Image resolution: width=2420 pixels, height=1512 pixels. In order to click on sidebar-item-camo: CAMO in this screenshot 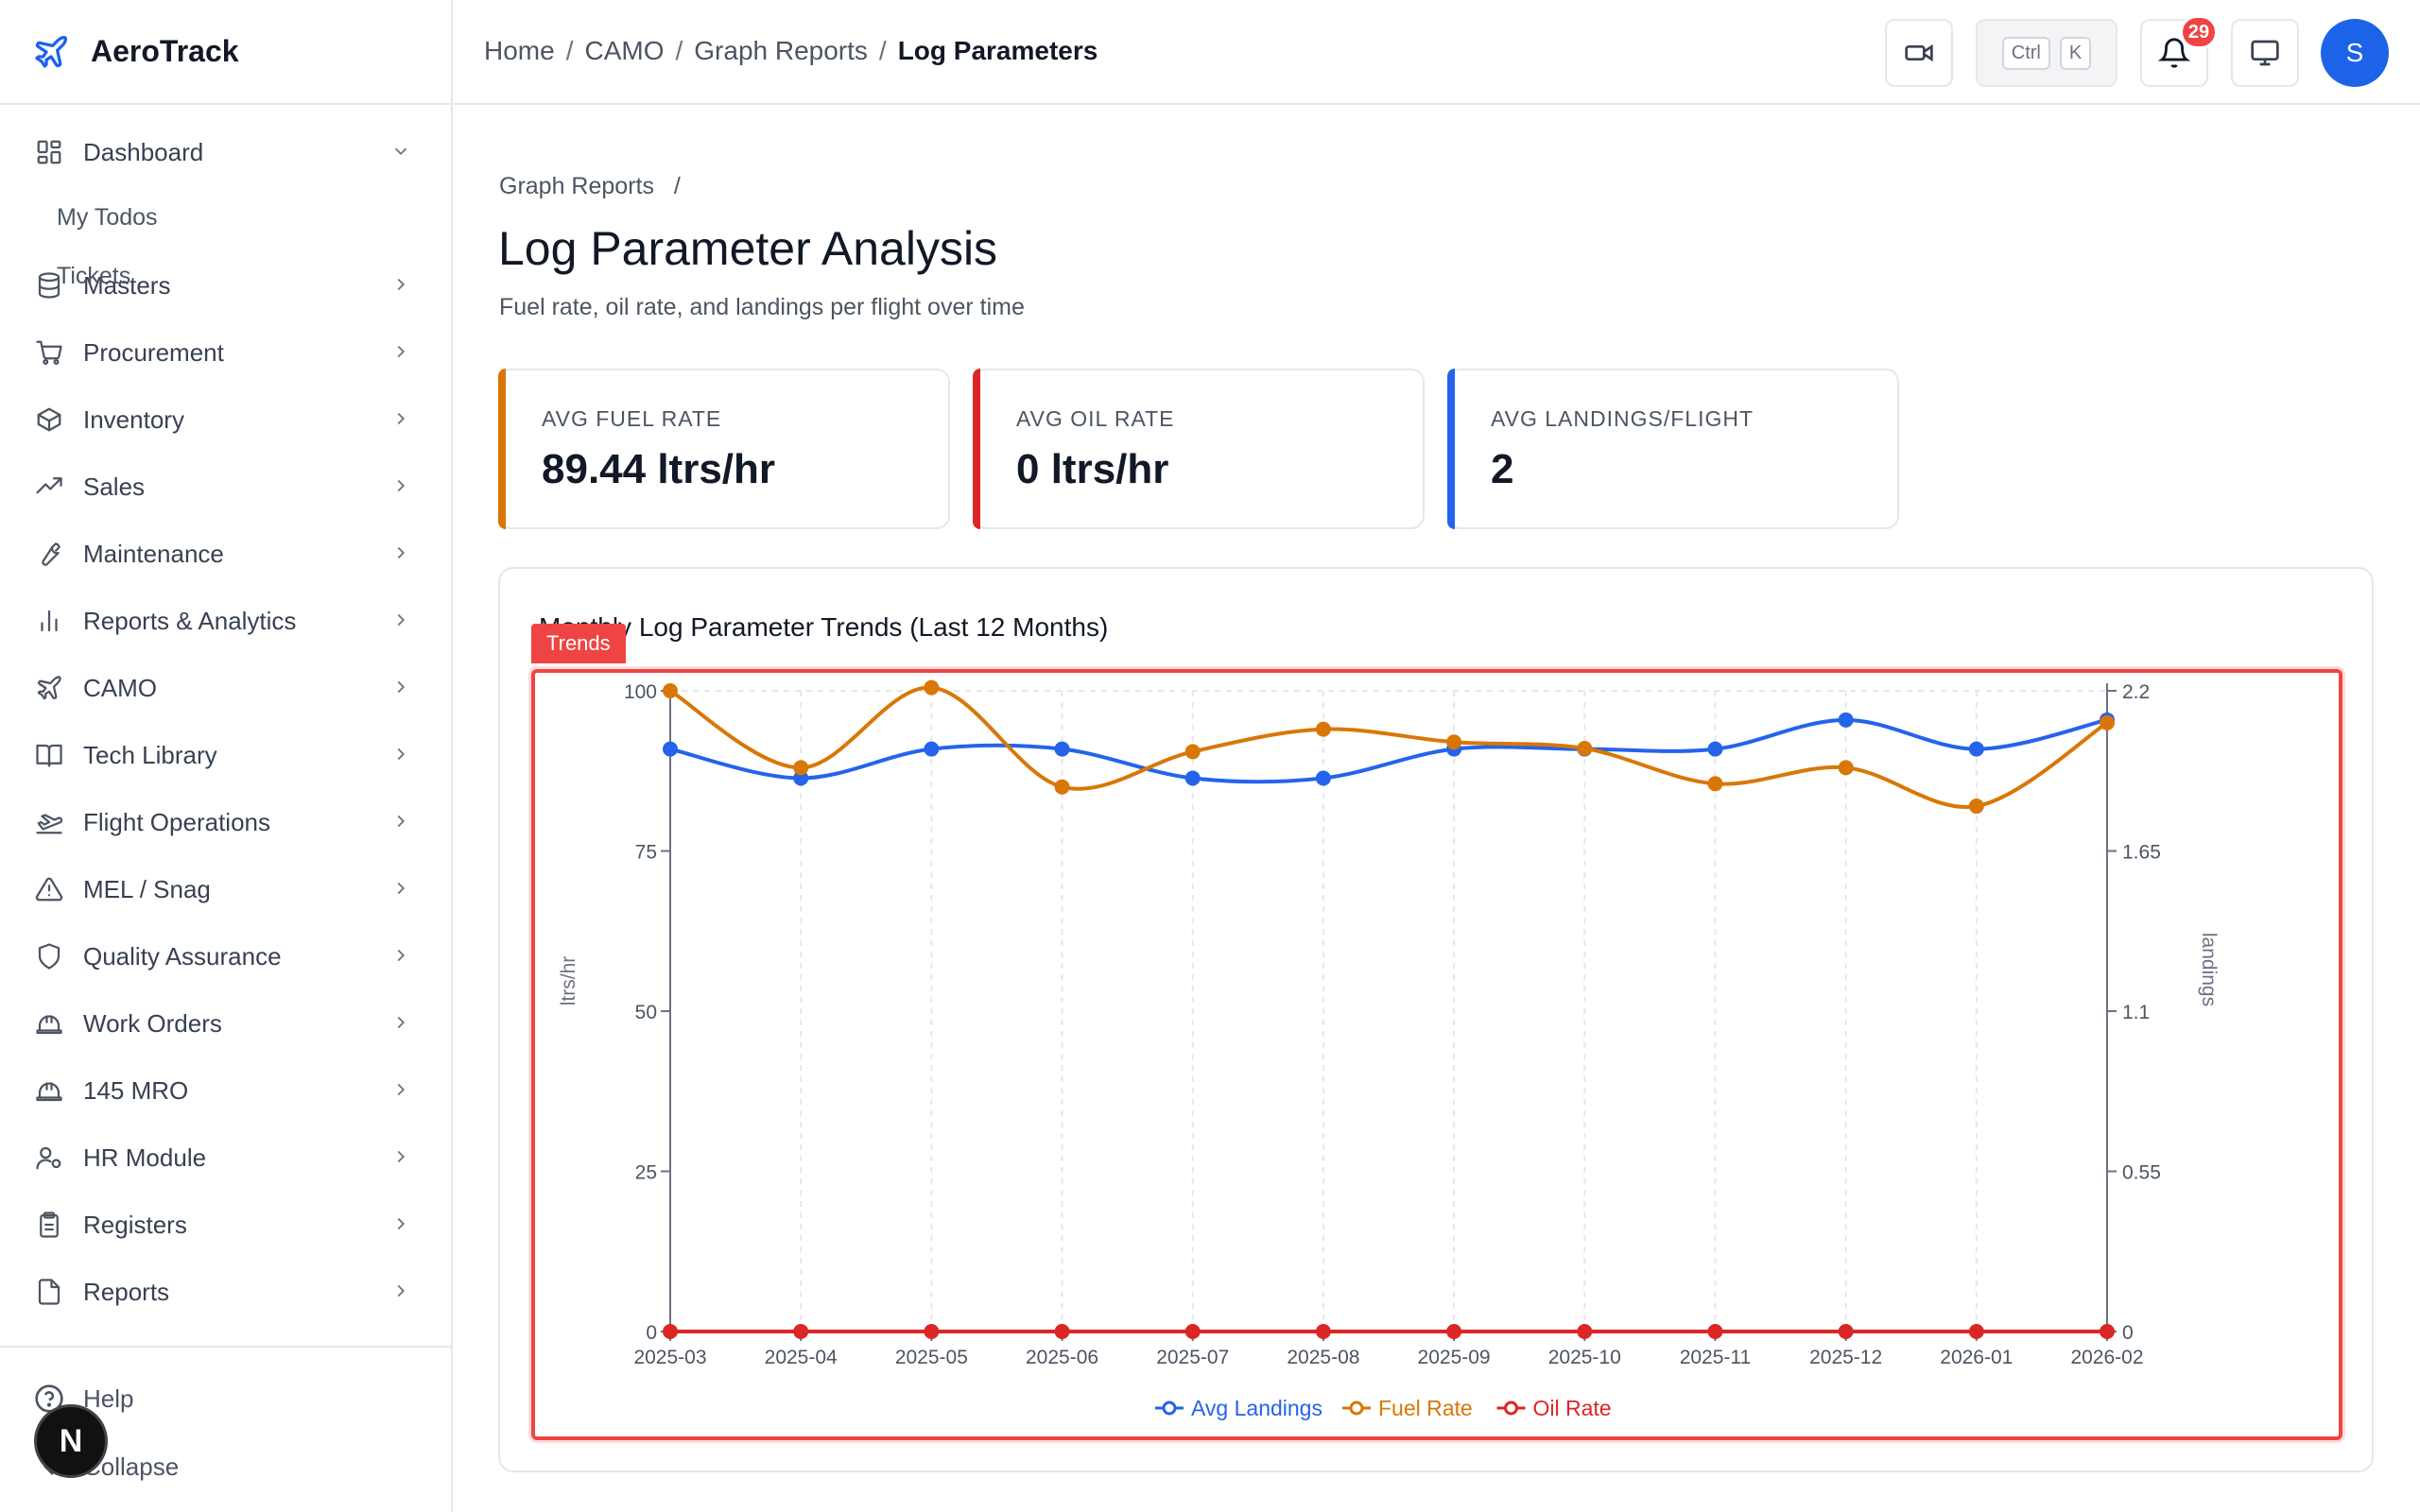, I will do `click(226, 688)`.